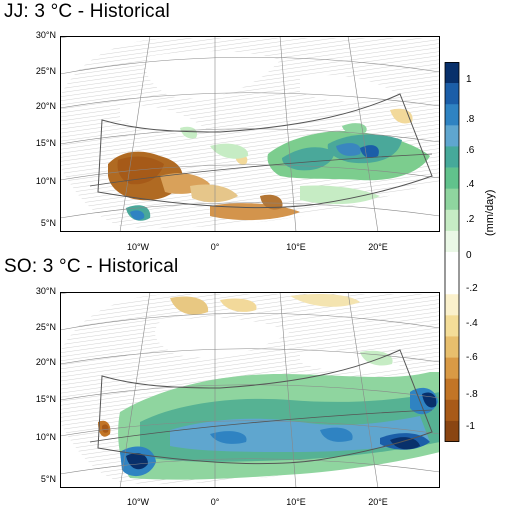 The image size is (510, 510). I want to click on colorbar-label: -.2, so click(472, 288).